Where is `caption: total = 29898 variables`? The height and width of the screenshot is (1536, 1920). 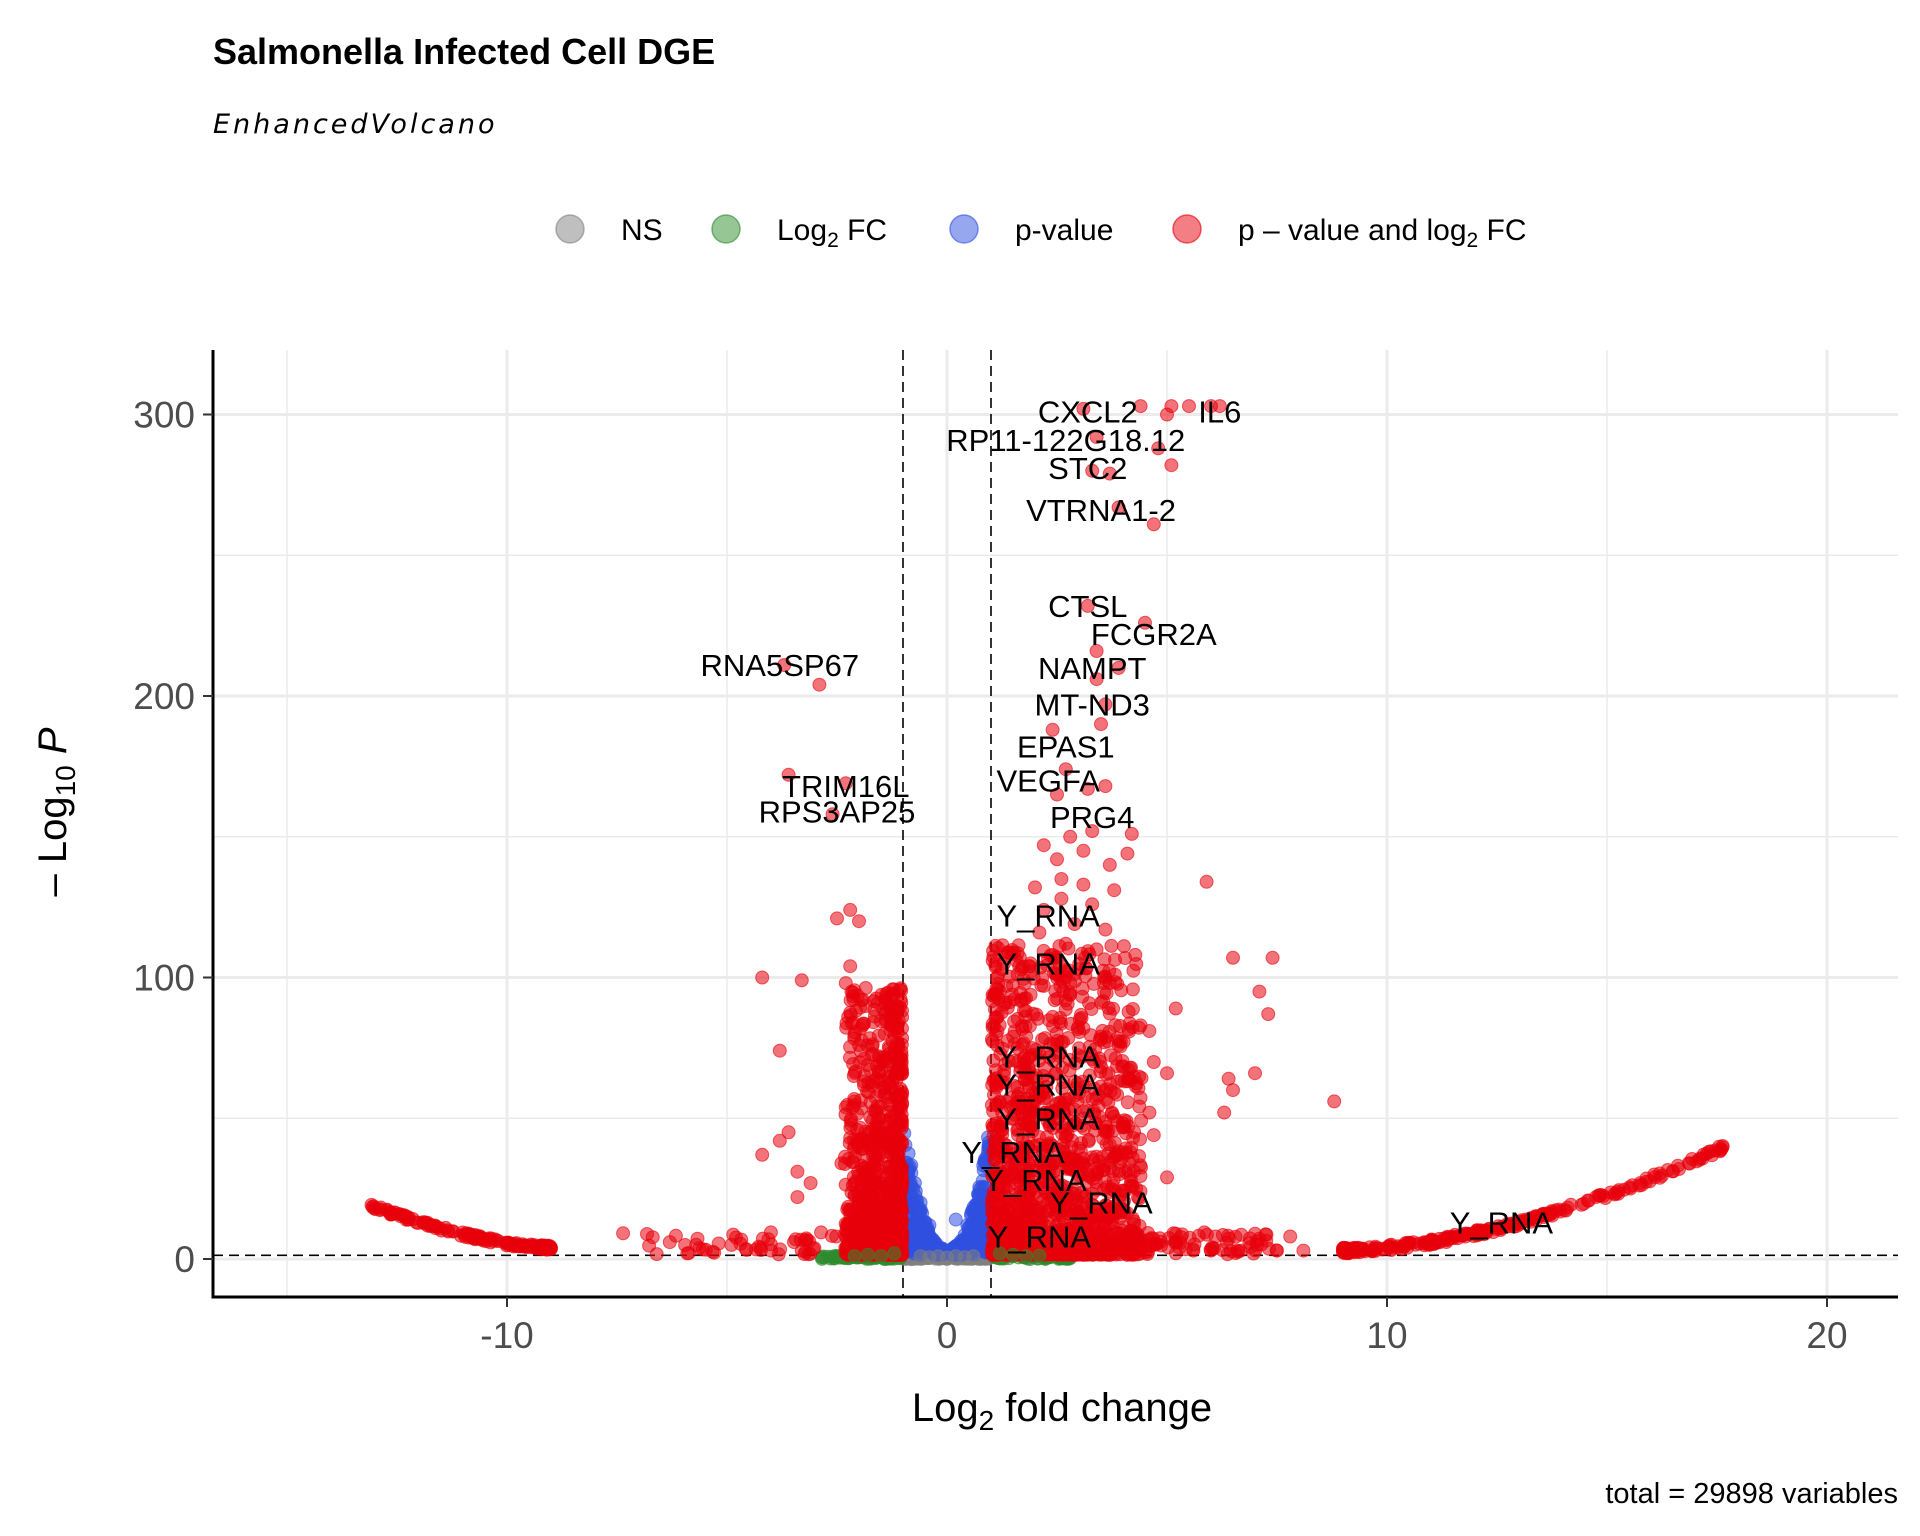
caption: total = 29898 variables is located at coordinates (1751, 1494).